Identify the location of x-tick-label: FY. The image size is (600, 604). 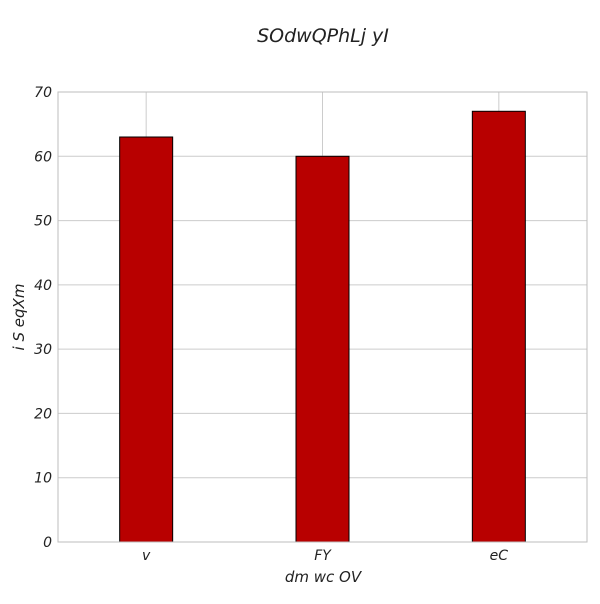
(323, 556).